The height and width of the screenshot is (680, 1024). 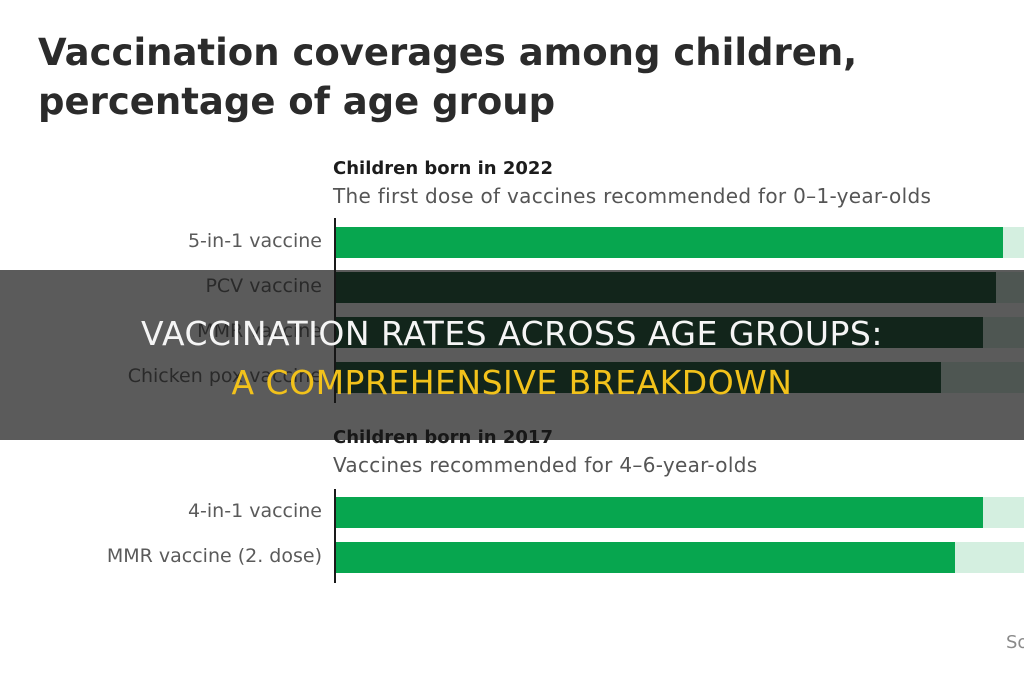 I want to click on bar-label: MMR vaccine (2. dose), so click(x=214, y=556).